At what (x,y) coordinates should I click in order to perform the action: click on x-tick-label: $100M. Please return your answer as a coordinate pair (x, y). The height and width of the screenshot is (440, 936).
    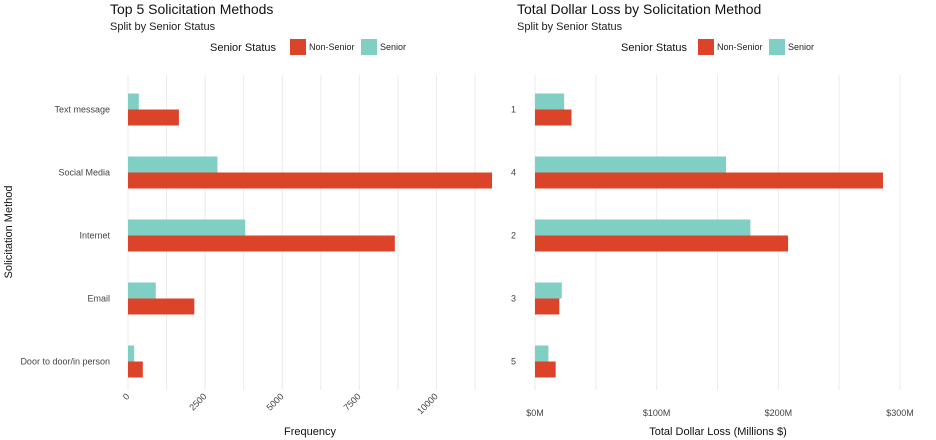
    Looking at the image, I should click on (657, 413).